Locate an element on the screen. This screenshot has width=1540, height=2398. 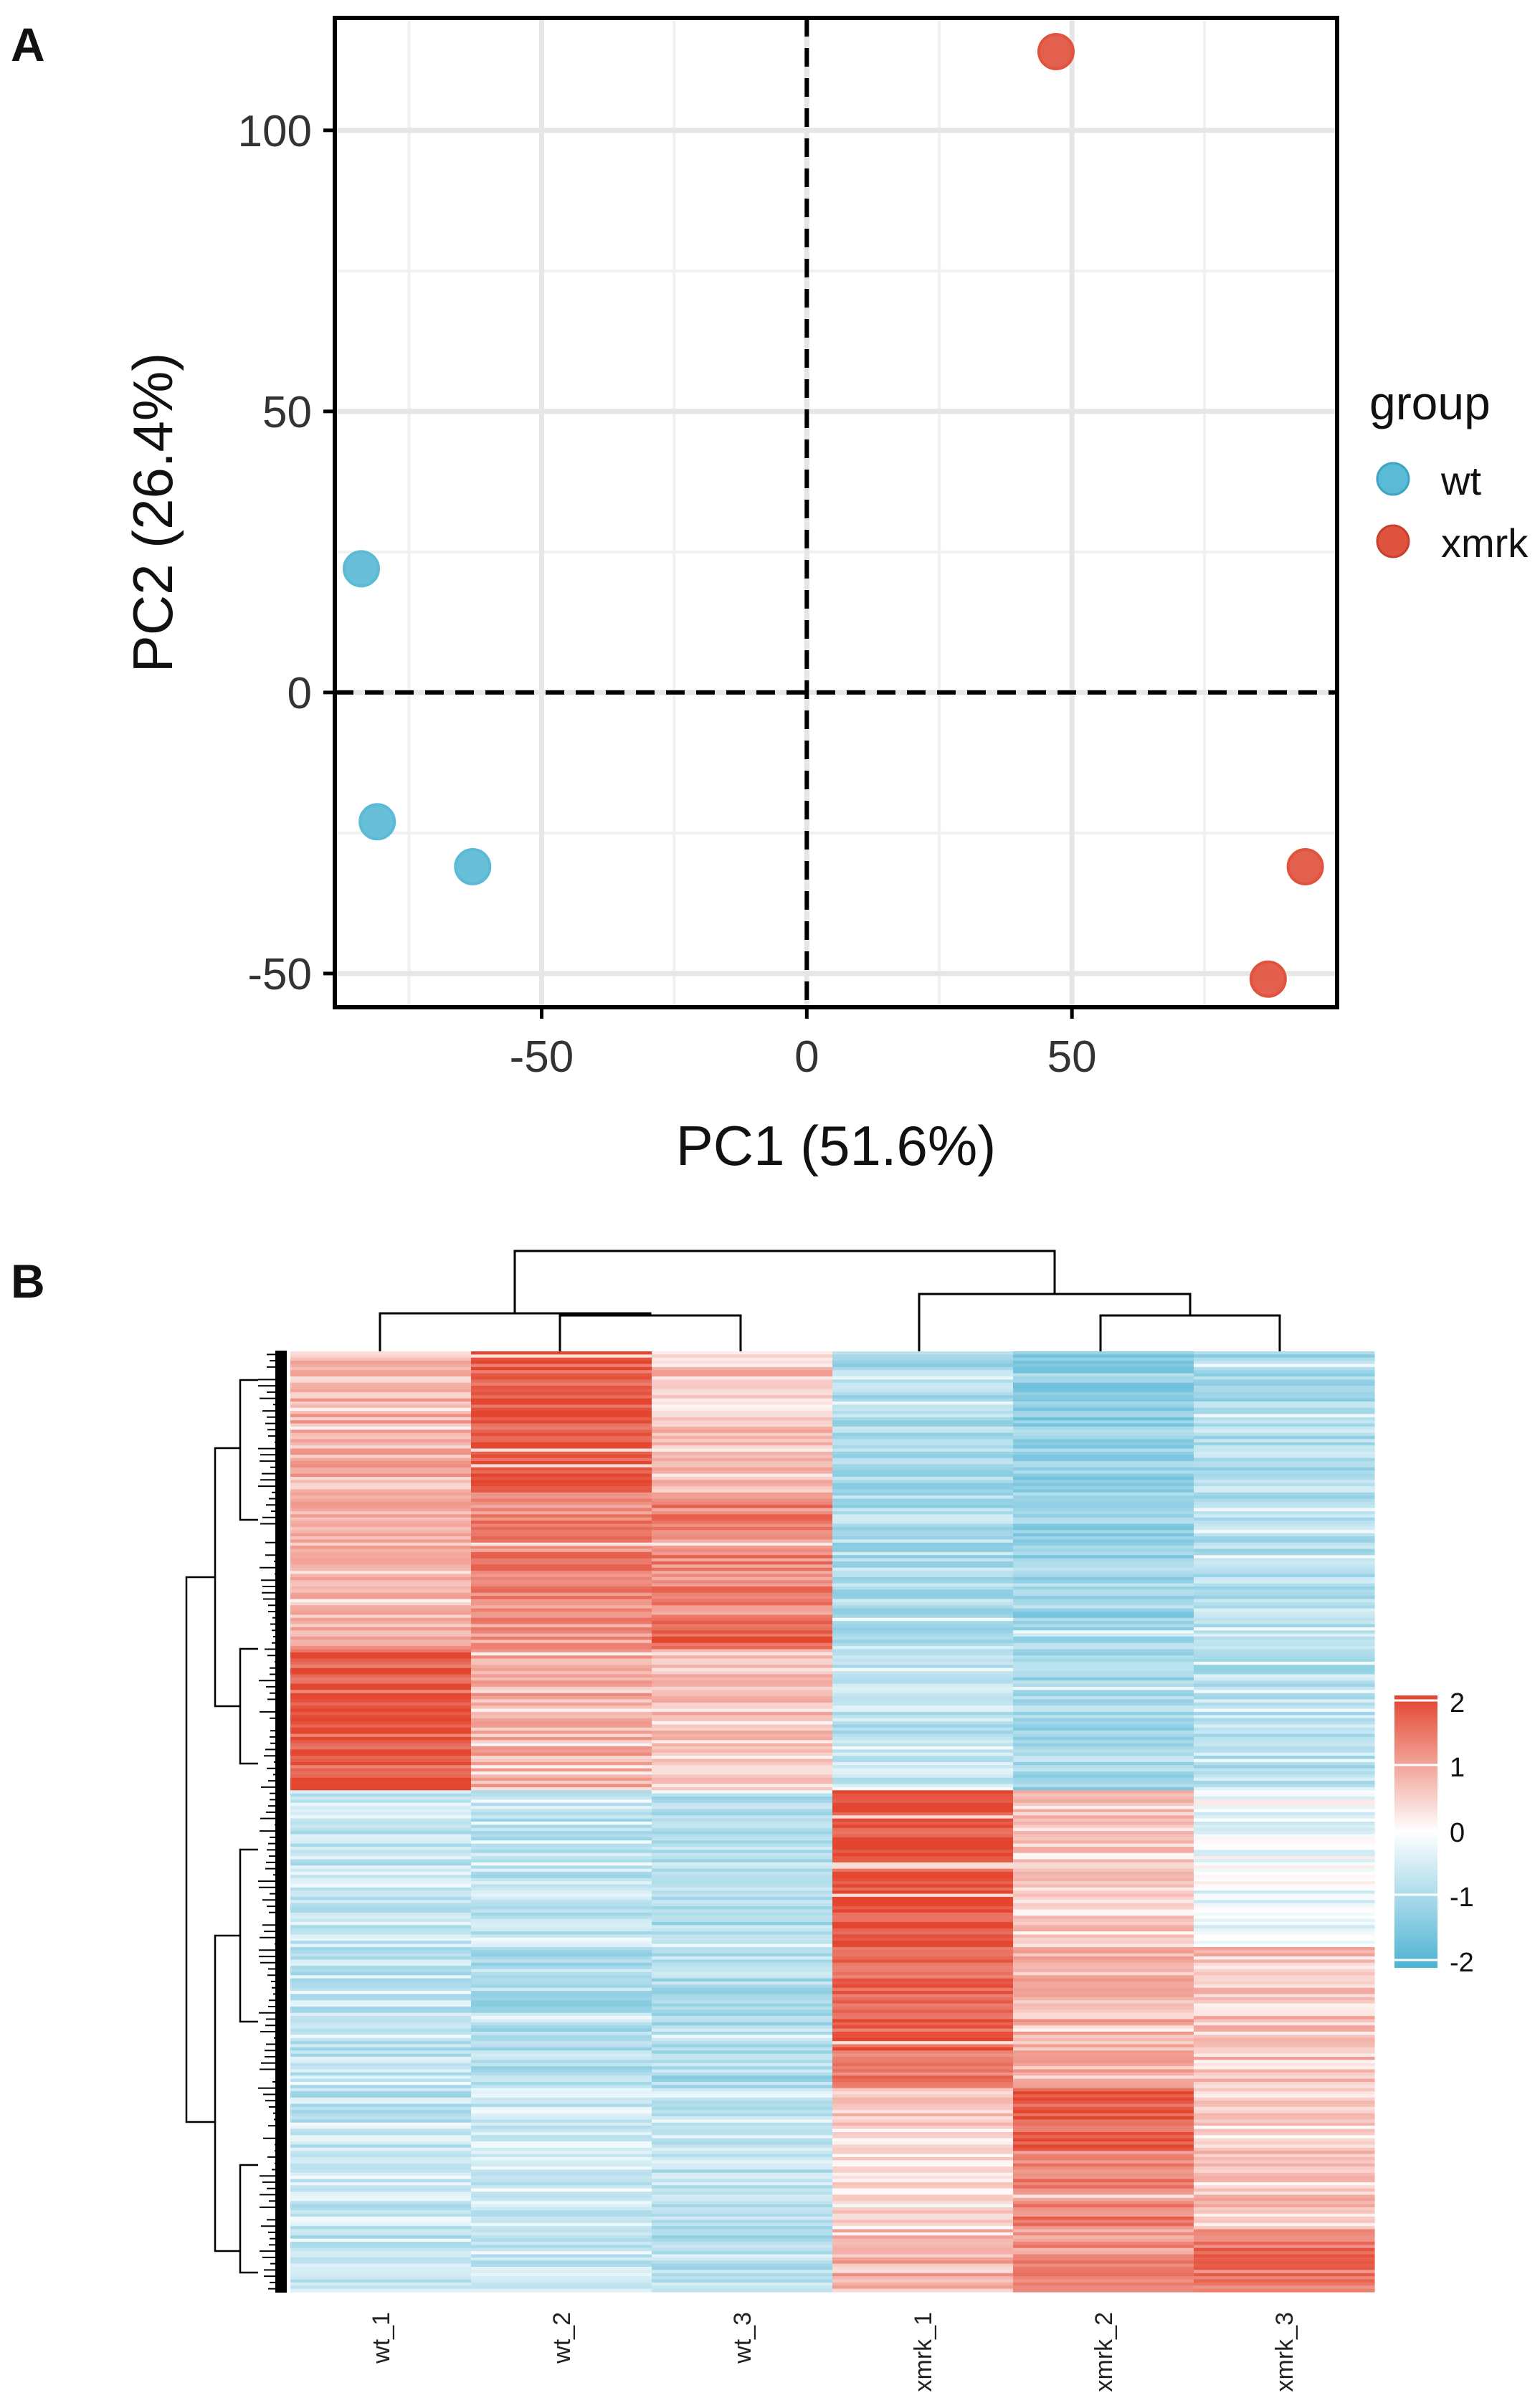
point-wt is located at coordinates (377, 822).